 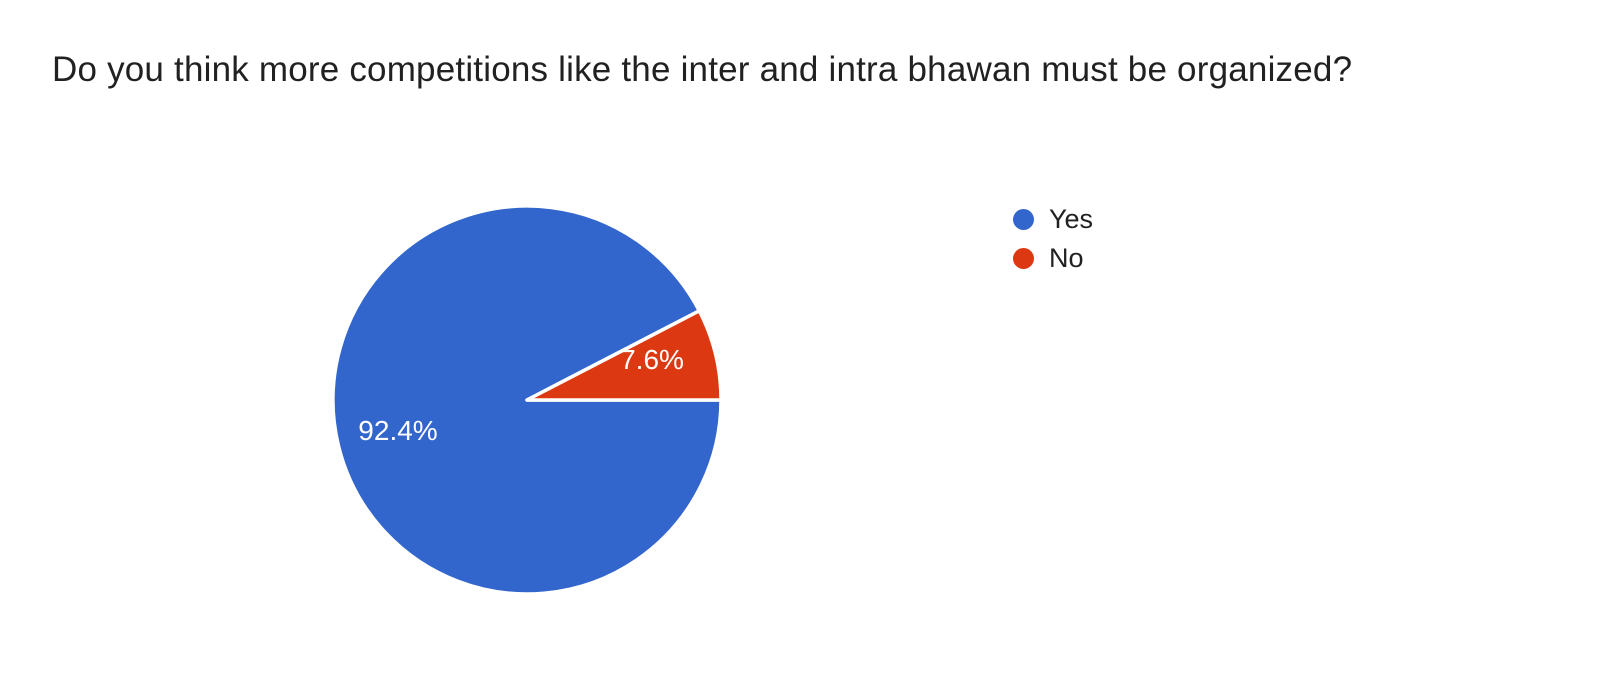 What do you see at coordinates (1053, 238) in the screenshot?
I see `chart-legend: Yes No` at bounding box center [1053, 238].